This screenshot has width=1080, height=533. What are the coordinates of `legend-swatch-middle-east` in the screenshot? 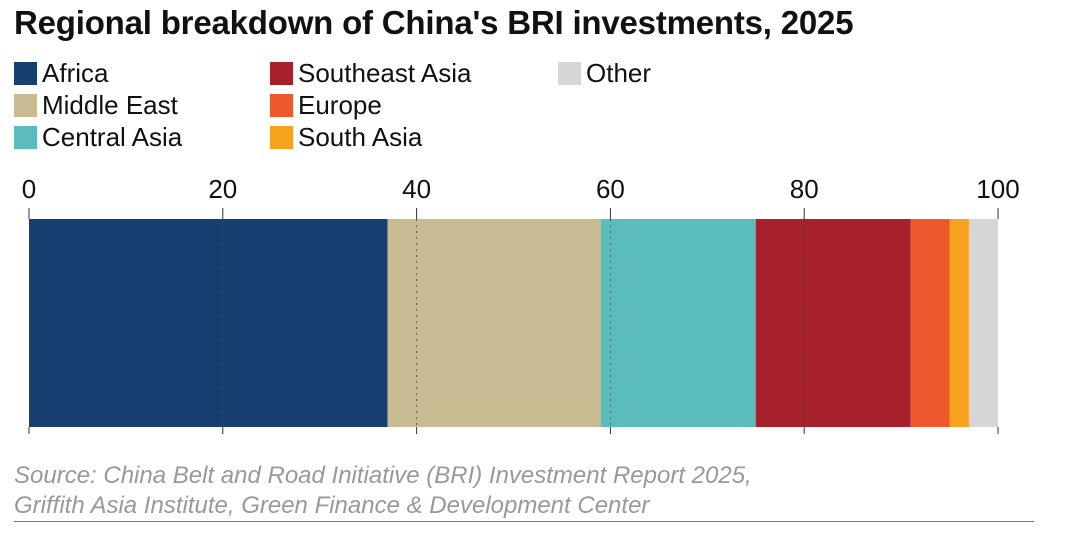 It's located at (25, 105).